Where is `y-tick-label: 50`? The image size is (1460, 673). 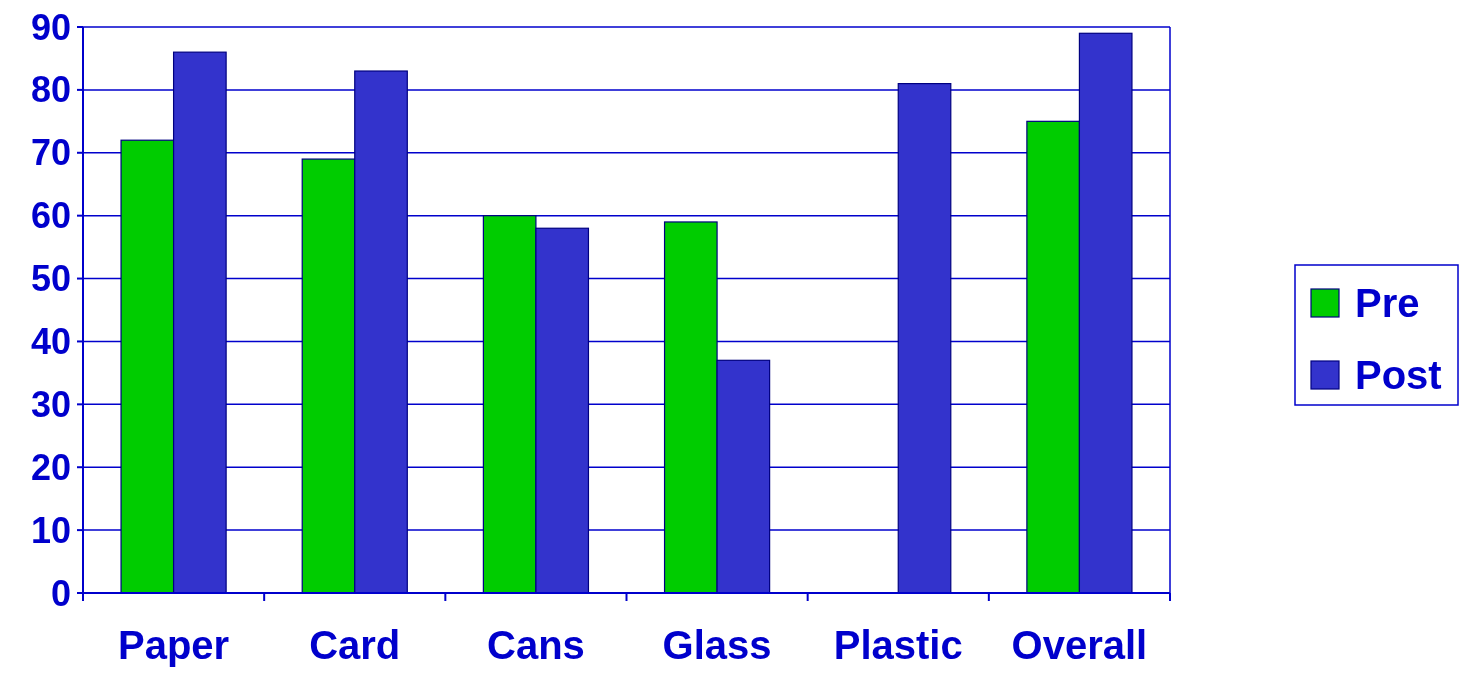
y-tick-label: 50 is located at coordinates (50, 279).